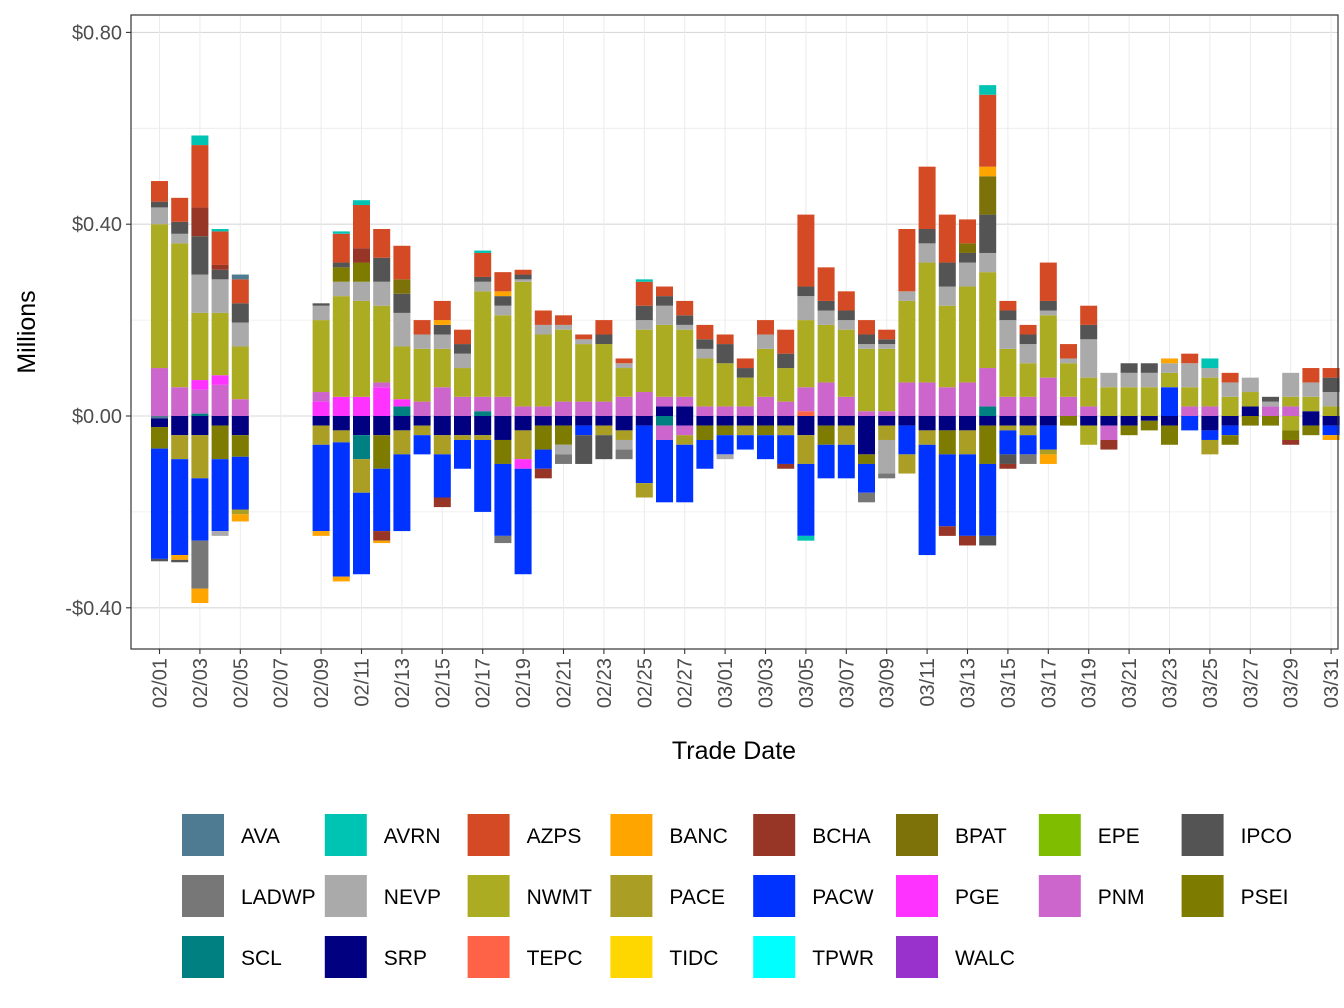  What do you see at coordinates (97, 225) in the screenshot?
I see `y-tick-label: $0.40` at bounding box center [97, 225].